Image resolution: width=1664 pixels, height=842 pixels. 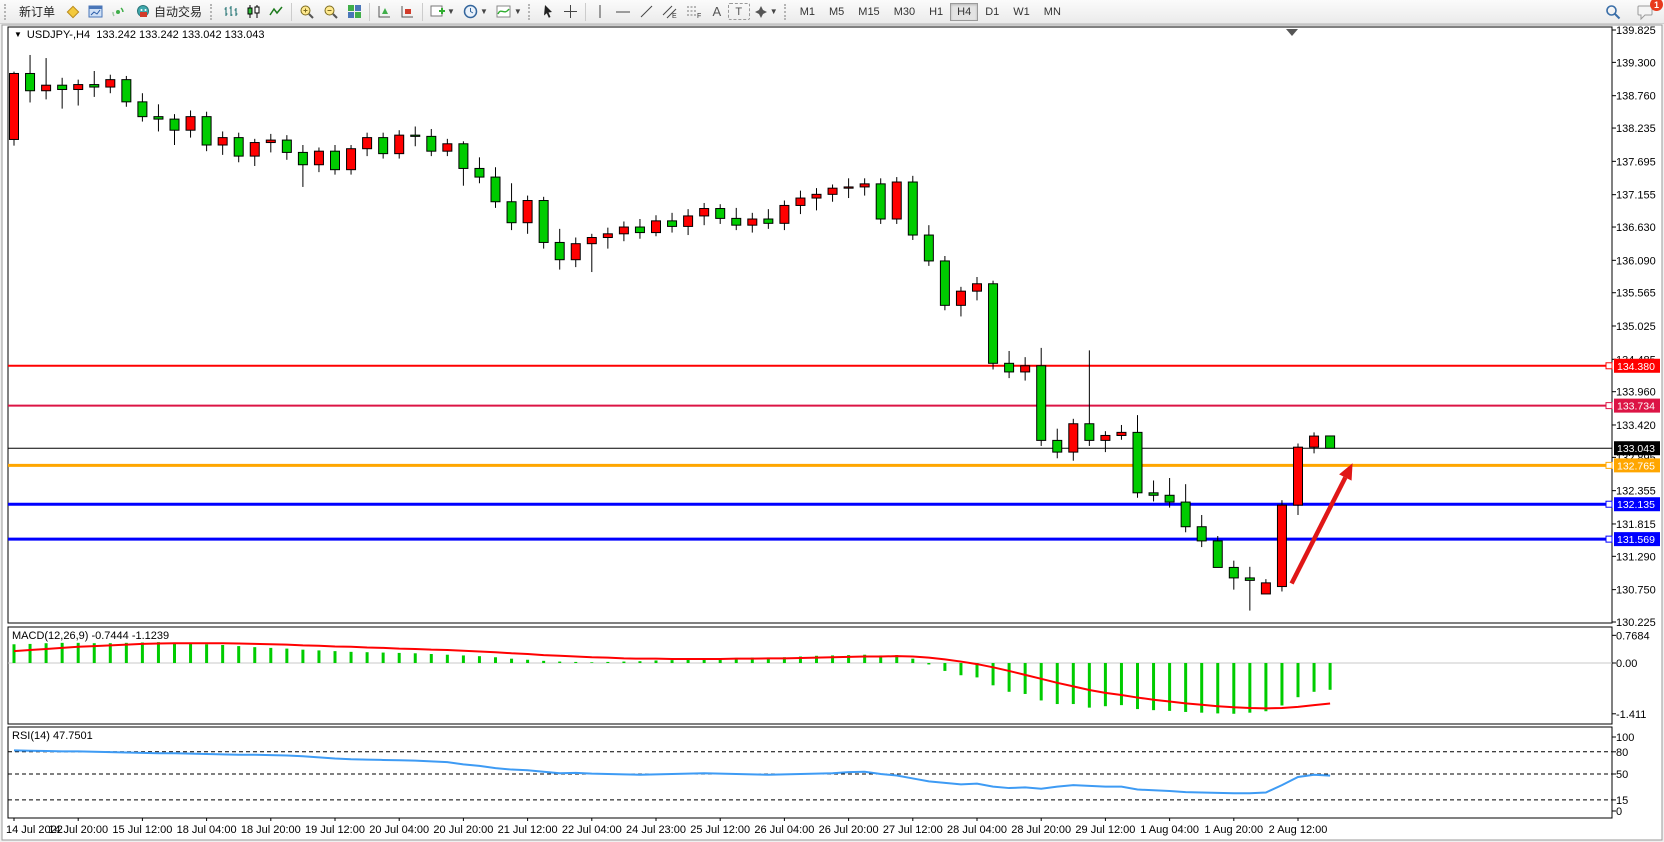 I want to click on price-tag-label: 132.135, so click(x=1636, y=505).